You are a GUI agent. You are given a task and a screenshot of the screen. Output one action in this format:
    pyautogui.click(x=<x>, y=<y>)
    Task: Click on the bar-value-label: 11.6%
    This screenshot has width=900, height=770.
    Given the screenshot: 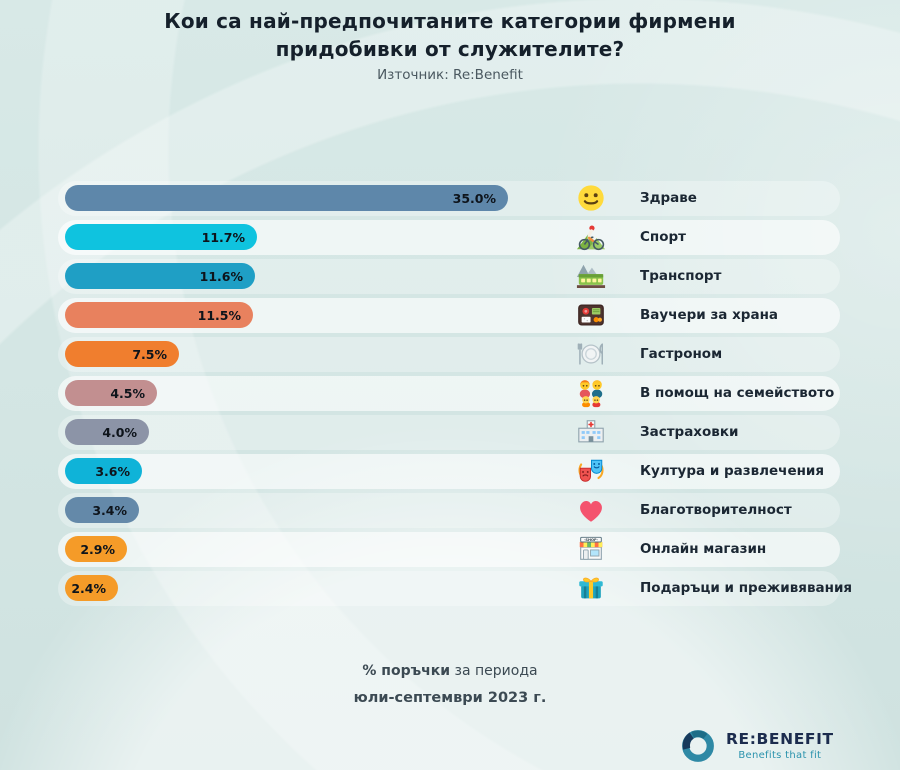 What is the action you would take?
    pyautogui.click(x=221, y=276)
    